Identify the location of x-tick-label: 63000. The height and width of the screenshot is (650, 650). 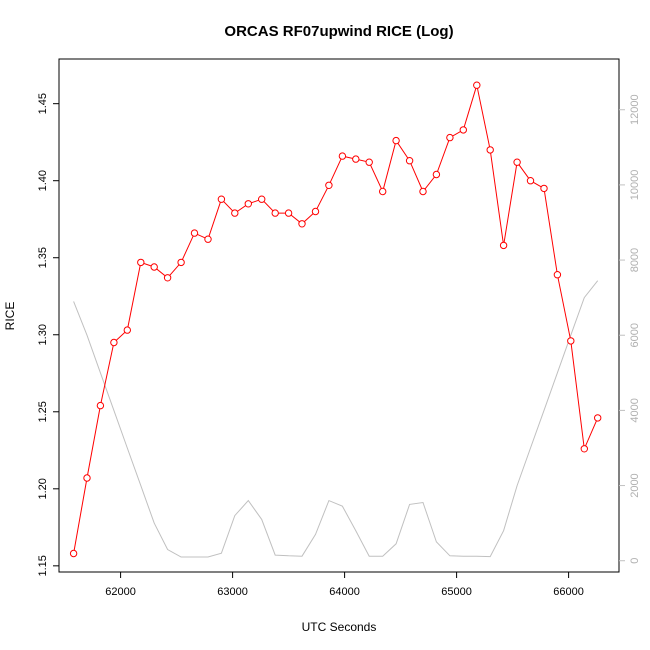
(232, 592).